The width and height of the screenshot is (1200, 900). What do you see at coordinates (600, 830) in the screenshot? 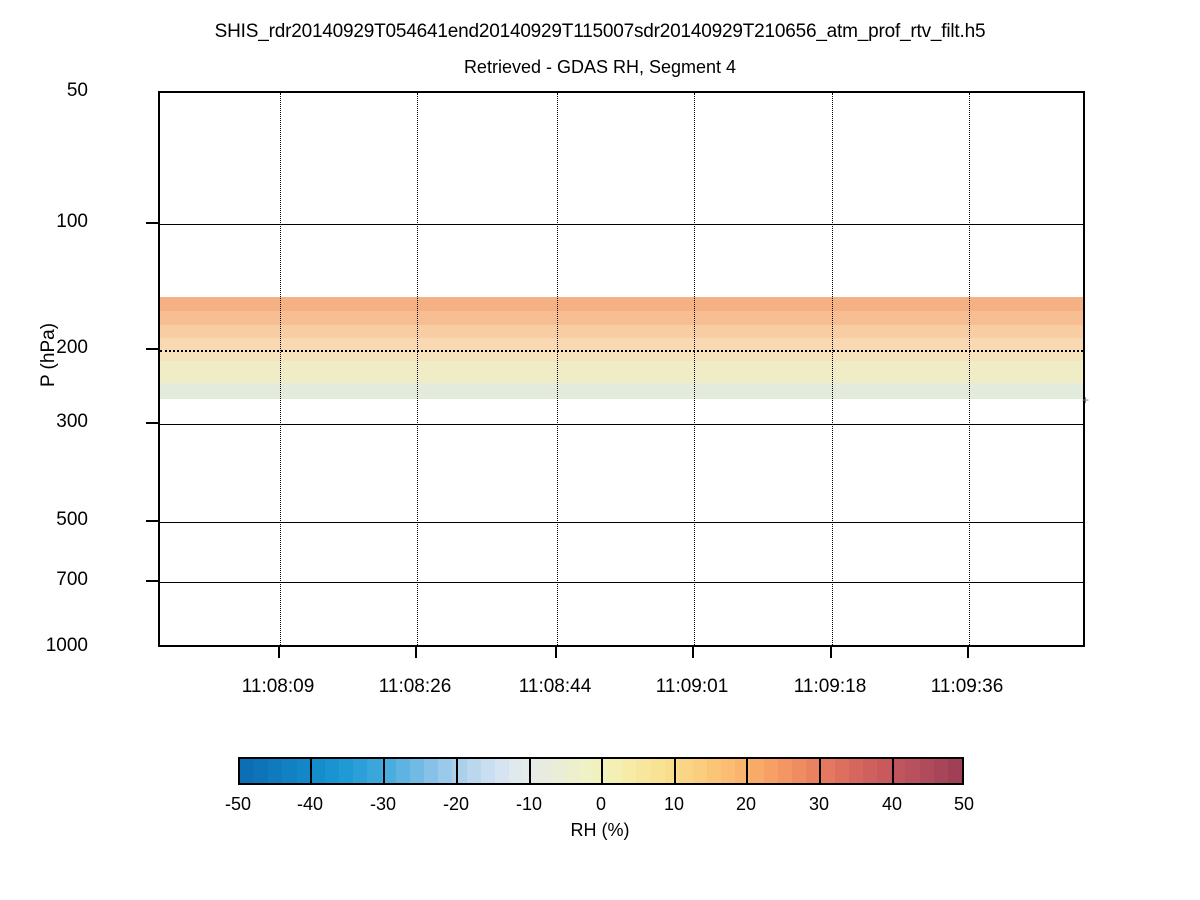
I see `colorbar-label: RH (%)` at bounding box center [600, 830].